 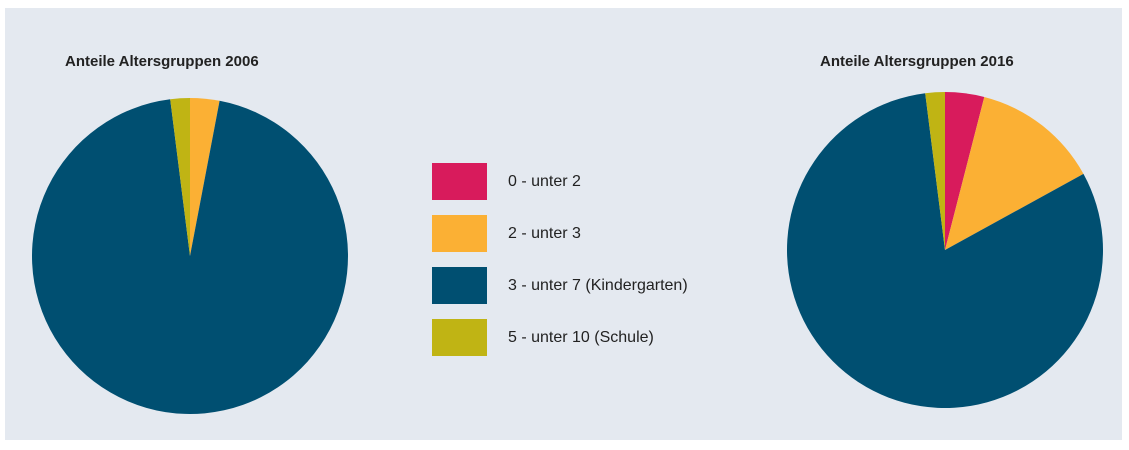 I want to click on chart-title: Anteile Altersgruppen 2006, so click(x=162, y=61).